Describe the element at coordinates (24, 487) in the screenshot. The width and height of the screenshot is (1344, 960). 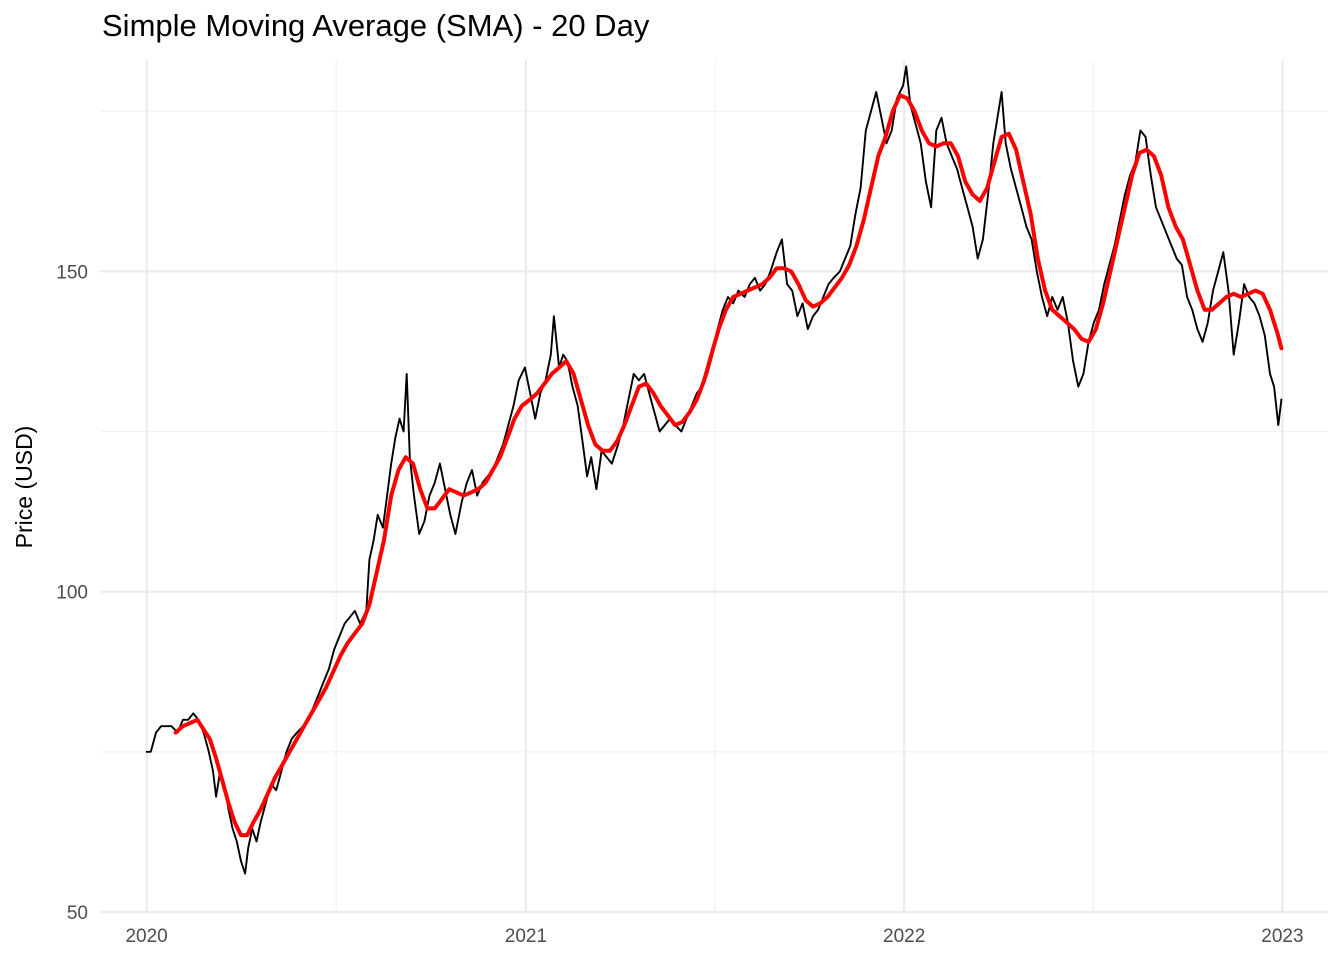
I see `y-axis-title: Price (USD)` at that location.